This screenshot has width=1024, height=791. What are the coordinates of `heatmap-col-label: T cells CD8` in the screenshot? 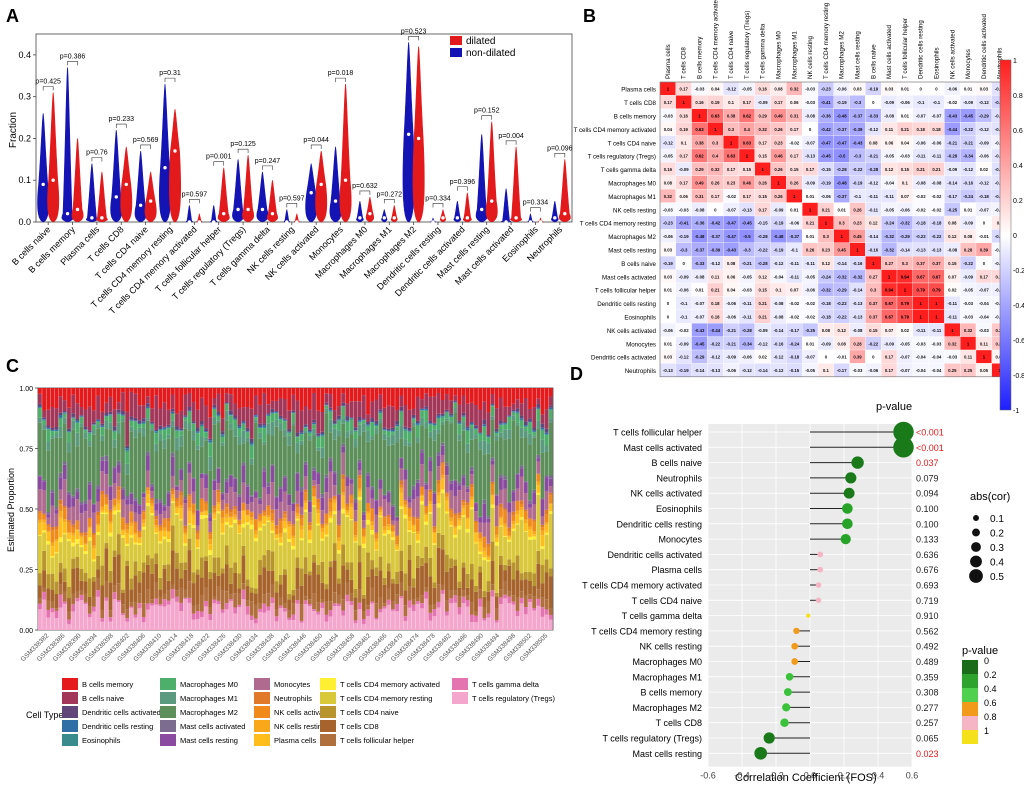 It's located at (684, 63).